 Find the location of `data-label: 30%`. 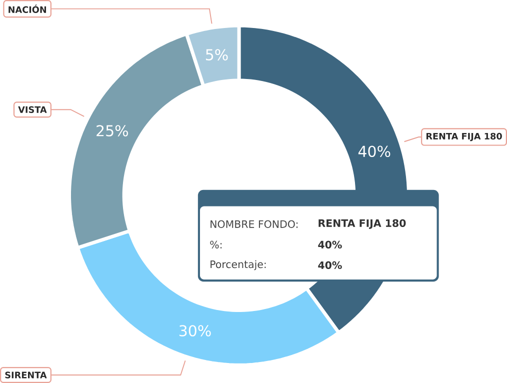

data-label: 30% is located at coordinates (195, 330).